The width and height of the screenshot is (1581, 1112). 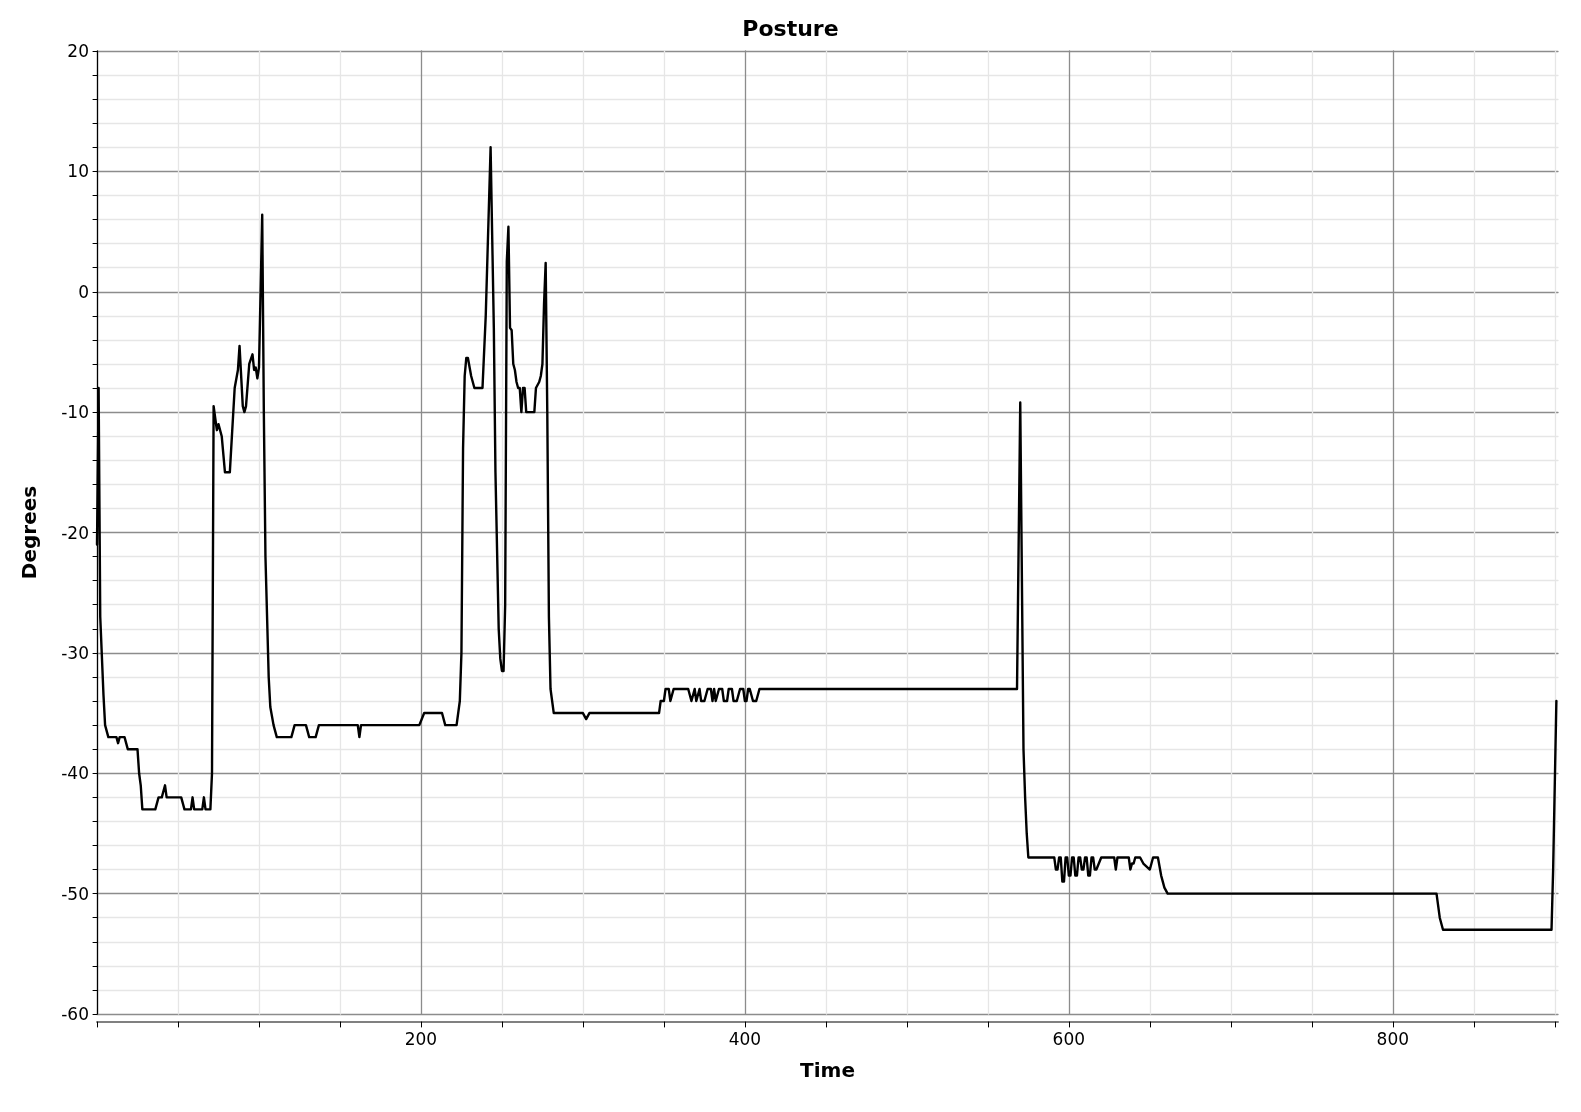 I want to click on chart-title: Posture, so click(x=790, y=28).